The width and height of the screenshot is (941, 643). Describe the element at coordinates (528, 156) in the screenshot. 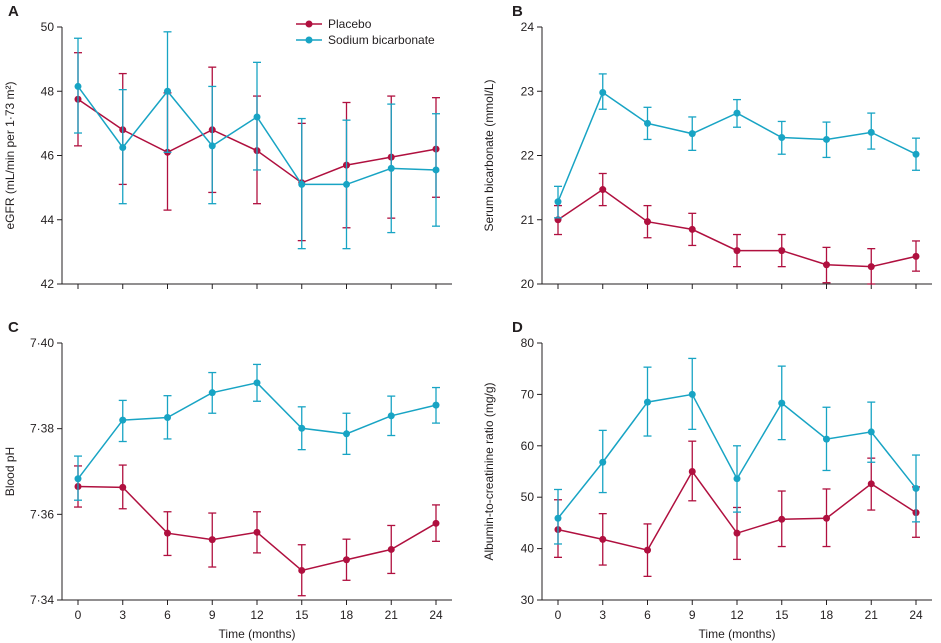

I see `y-tick-label-b: 22` at that location.